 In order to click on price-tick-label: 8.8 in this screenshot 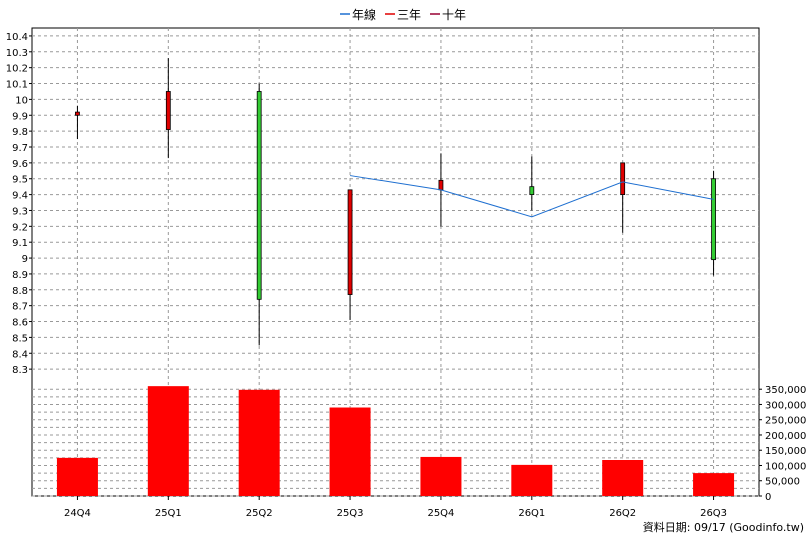, I will do `click(20, 291)`.